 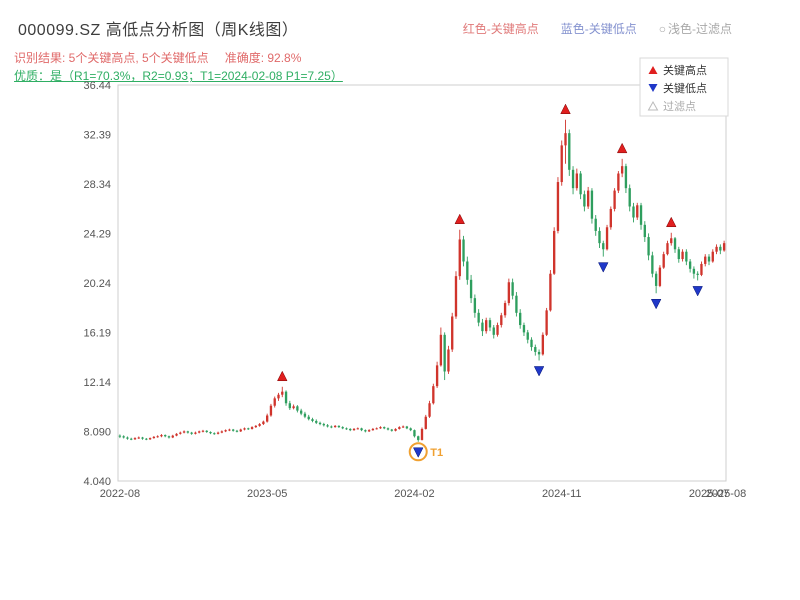 I want to click on legend-filtered-text: 浅色-过滤点, so click(x=700, y=29).